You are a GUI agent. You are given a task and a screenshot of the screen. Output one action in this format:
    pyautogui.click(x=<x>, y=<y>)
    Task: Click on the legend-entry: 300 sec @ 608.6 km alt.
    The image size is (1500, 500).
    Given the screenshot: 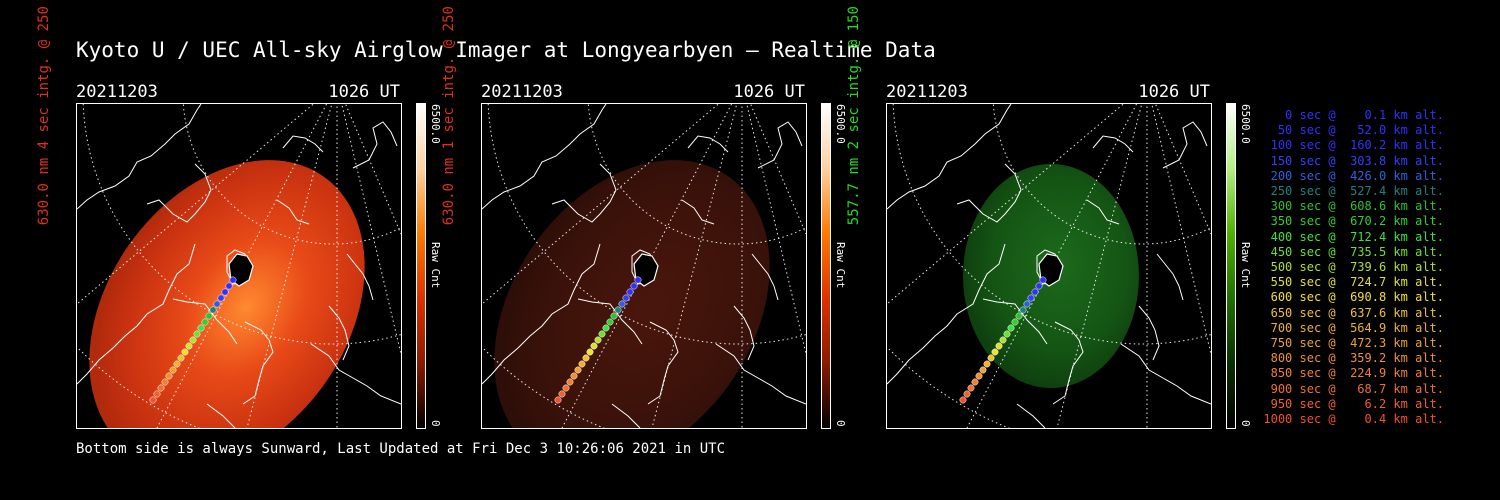 What is the action you would take?
    pyautogui.click(x=1353, y=206)
    